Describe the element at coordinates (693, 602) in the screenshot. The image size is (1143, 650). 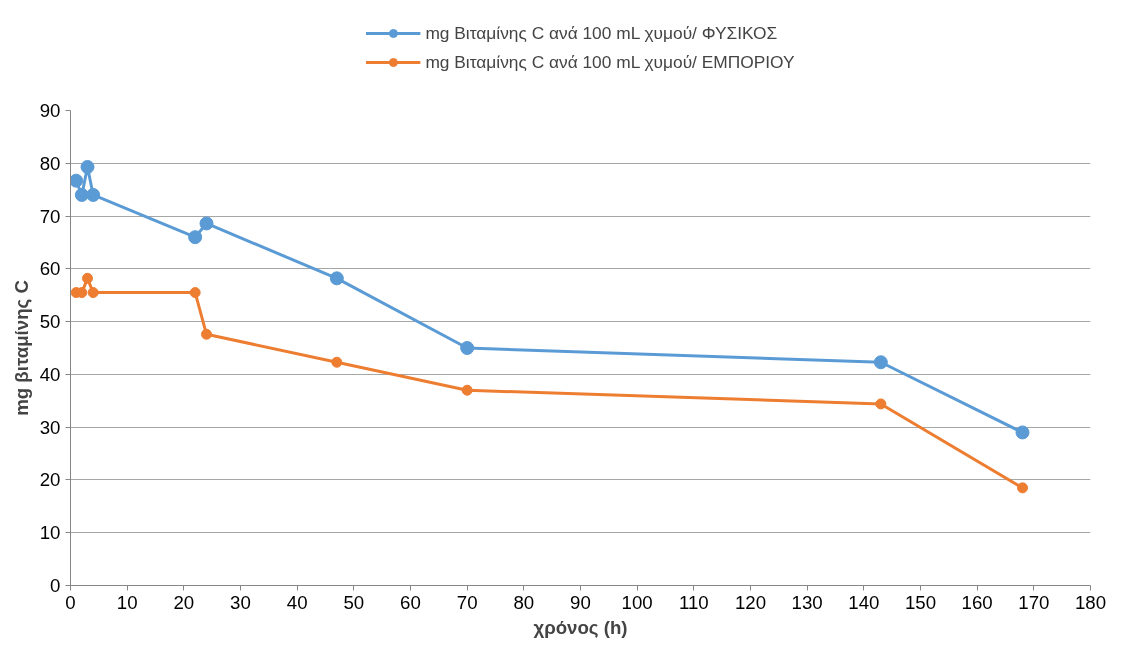
I see `x-tick-label: 110` at that location.